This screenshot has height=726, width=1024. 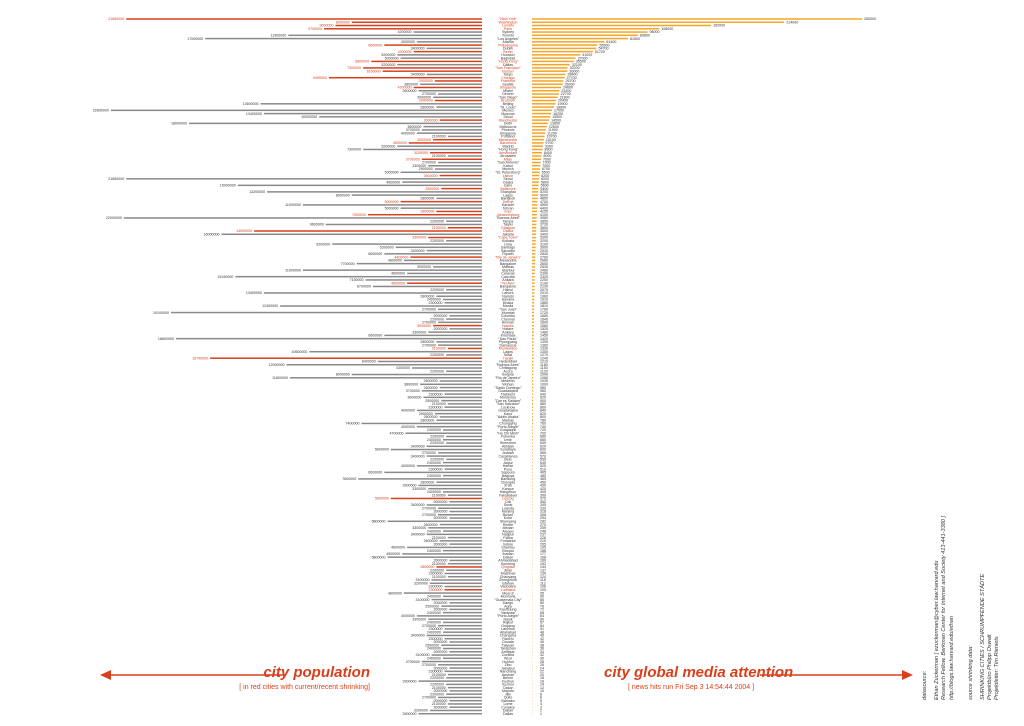 What do you see at coordinates (719, 26) in the screenshot?
I see `hits-label: 152000` at bounding box center [719, 26].